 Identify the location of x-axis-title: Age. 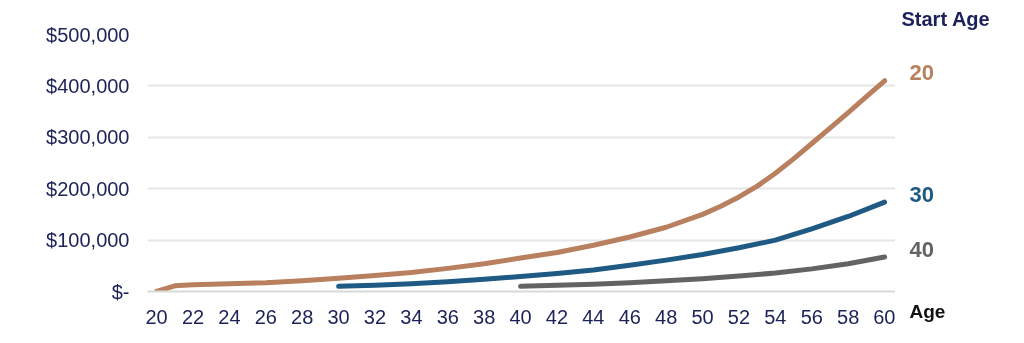
(927, 311).